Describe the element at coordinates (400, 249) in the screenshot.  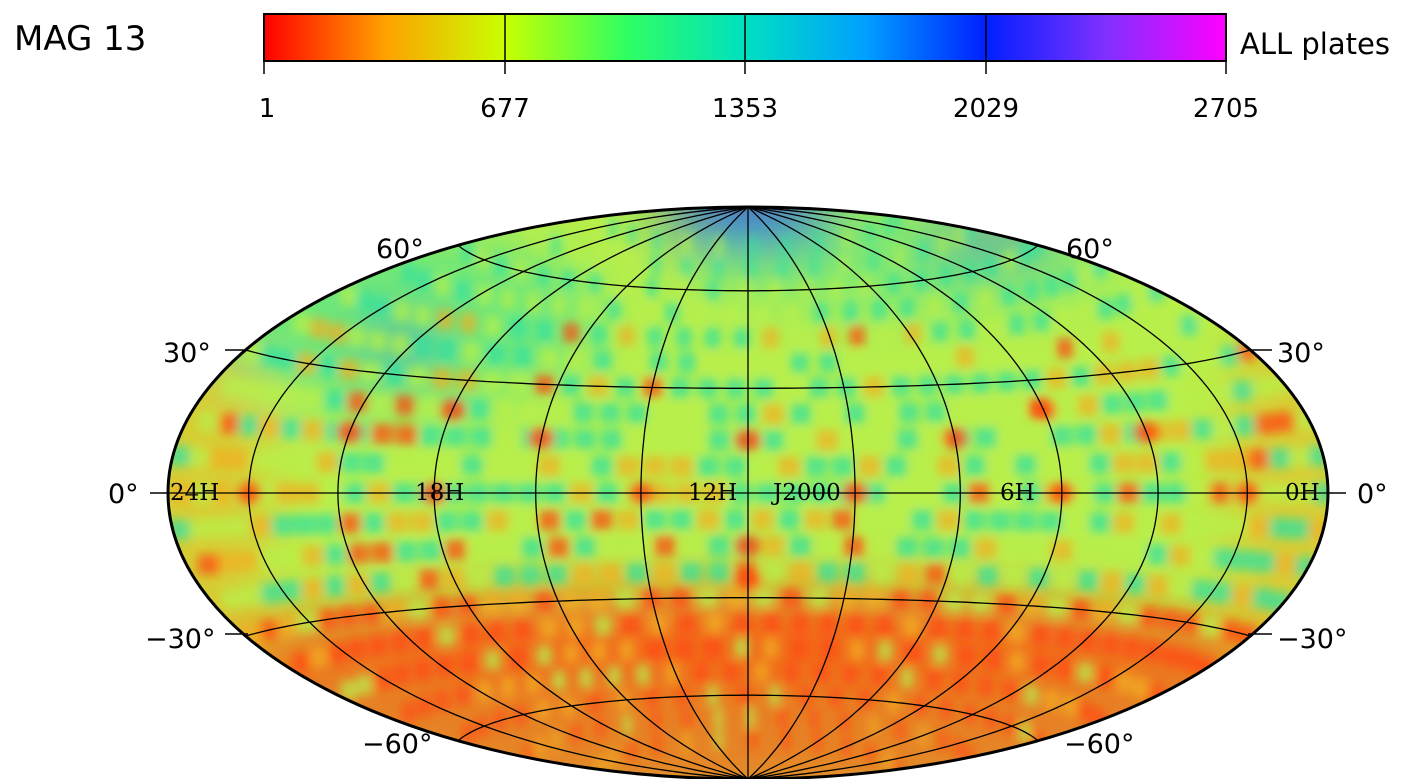
I see `dec-label-left: 60°` at that location.